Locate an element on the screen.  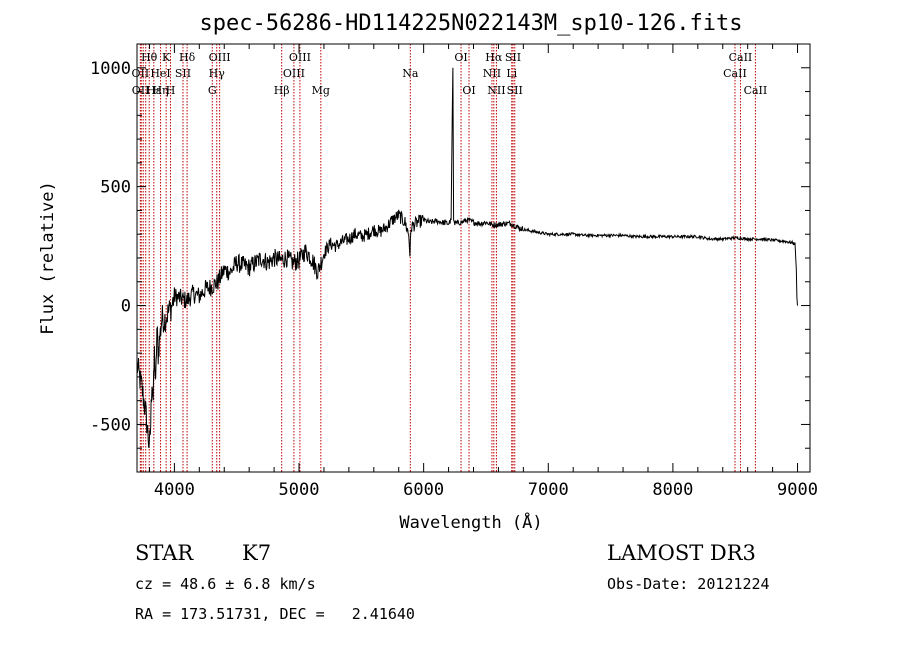
line-label-23: SII is located at coordinates (513, 57).